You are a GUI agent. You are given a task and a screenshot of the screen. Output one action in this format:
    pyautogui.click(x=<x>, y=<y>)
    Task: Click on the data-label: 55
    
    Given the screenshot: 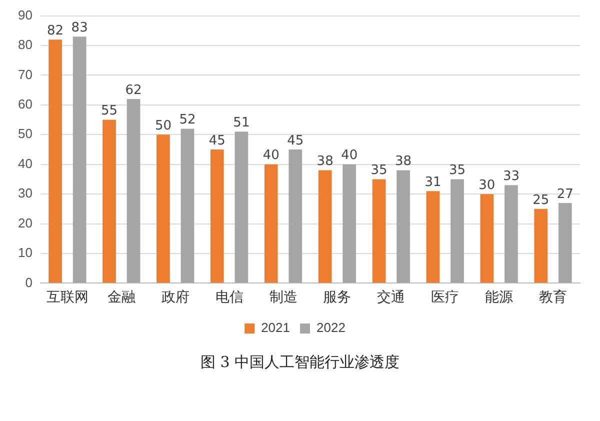 What is the action you would take?
    pyautogui.click(x=109, y=111)
    